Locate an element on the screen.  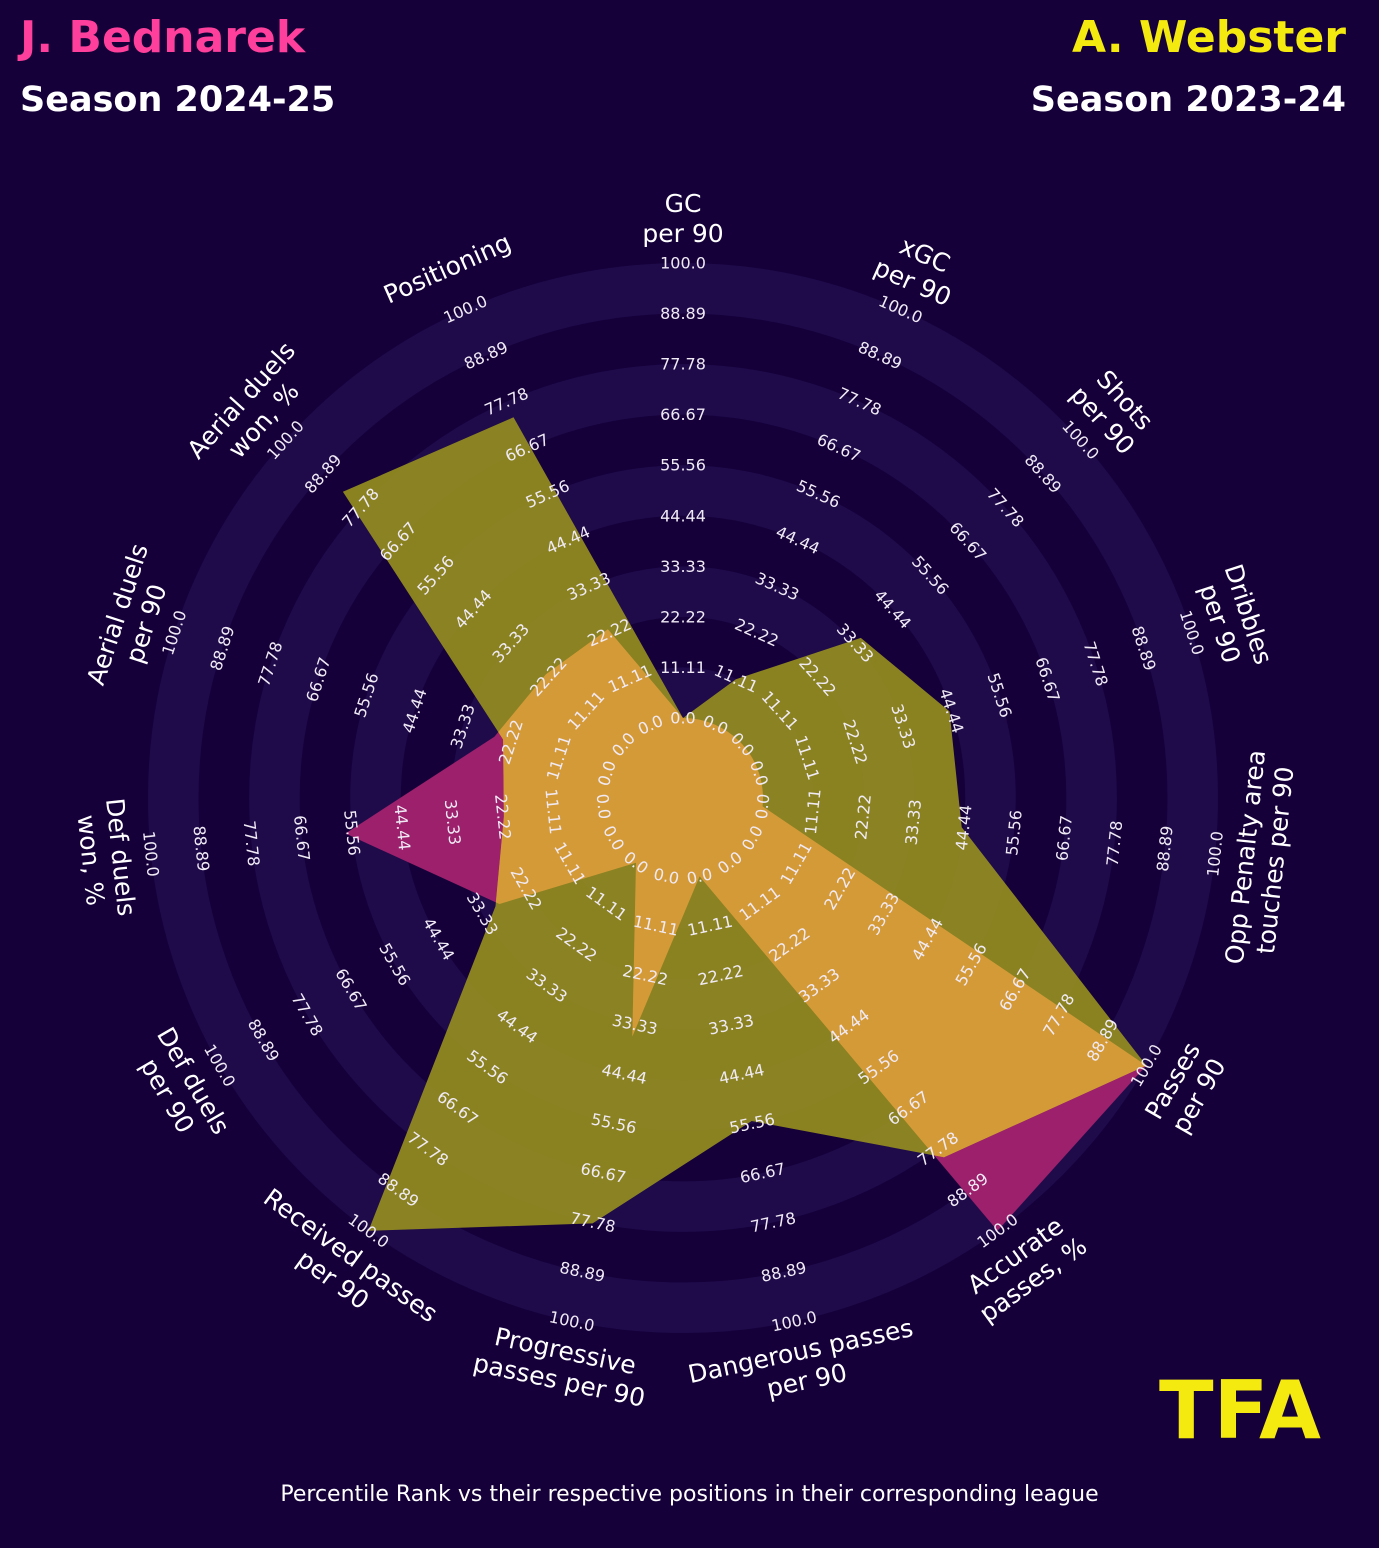
player2-name: A. Webster is located at coordinates (1209, 37).